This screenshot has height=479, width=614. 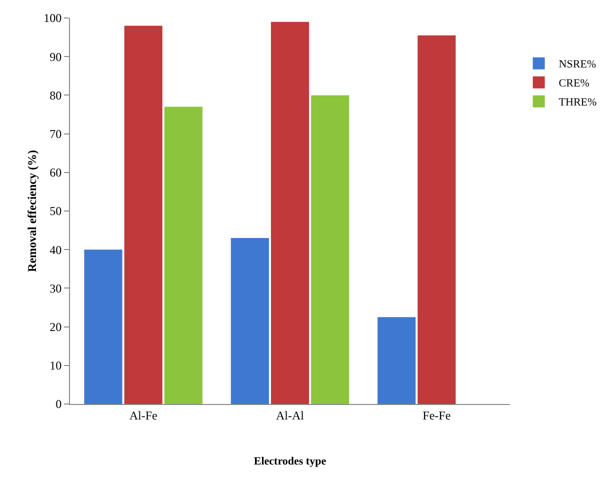 I want to click on y-tick-label: 50, so click(x=56, y=211).